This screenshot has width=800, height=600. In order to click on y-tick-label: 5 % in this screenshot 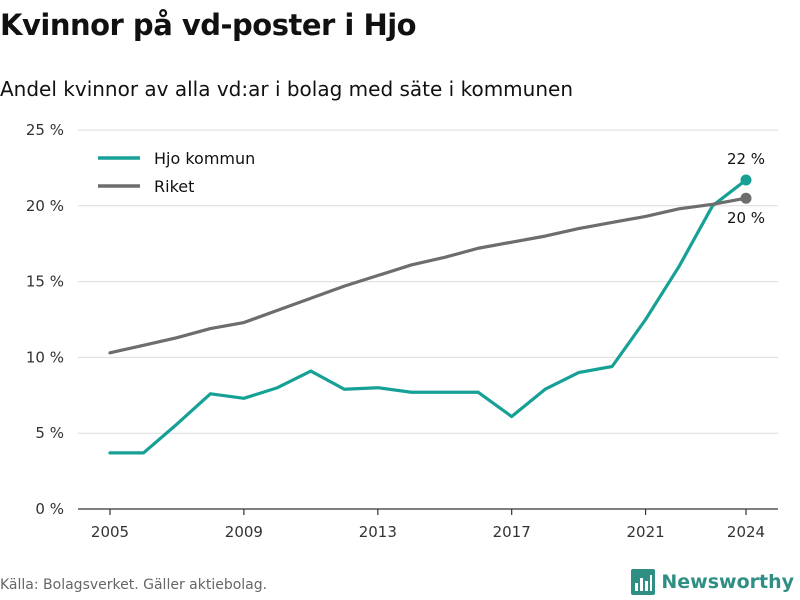, I will do `click(49, 433)`.